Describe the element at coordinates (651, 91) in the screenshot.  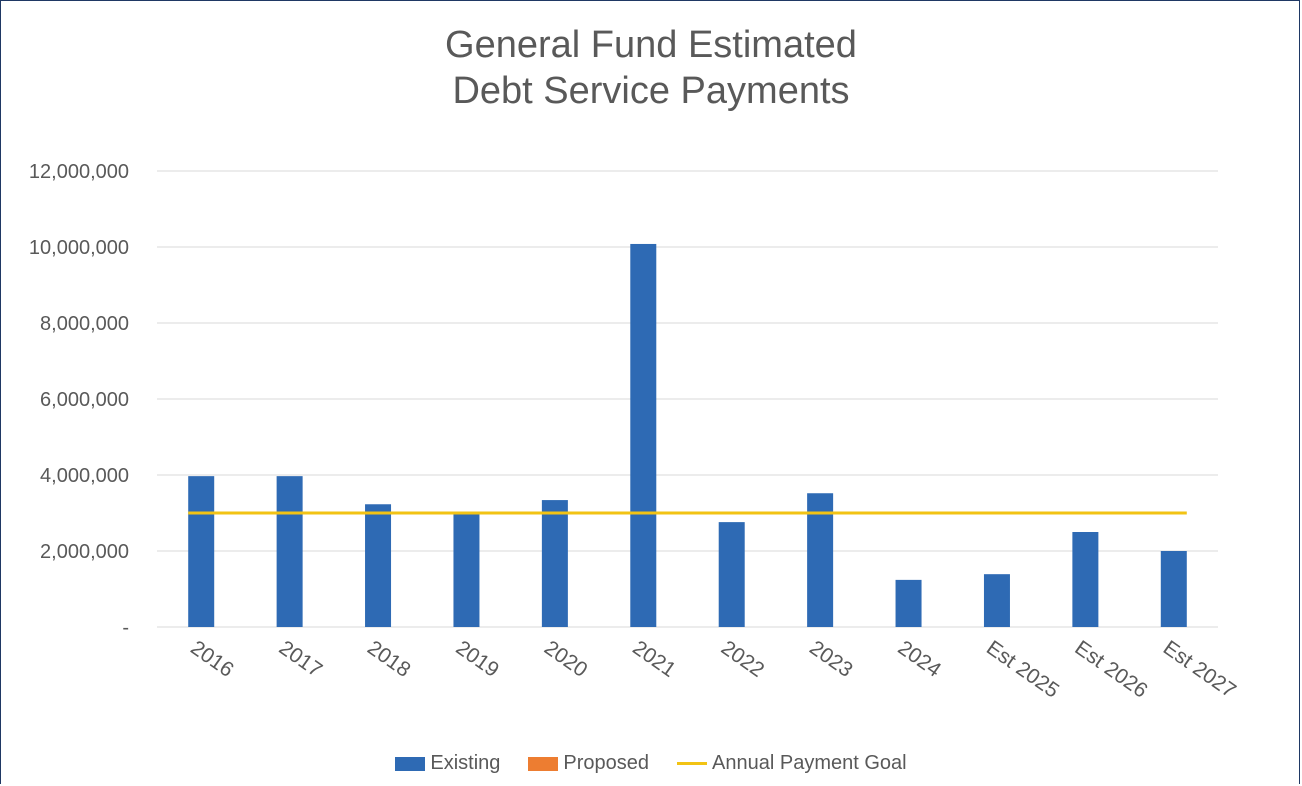
I see `chart-title-line-2: Debt Service Payments` at that location.